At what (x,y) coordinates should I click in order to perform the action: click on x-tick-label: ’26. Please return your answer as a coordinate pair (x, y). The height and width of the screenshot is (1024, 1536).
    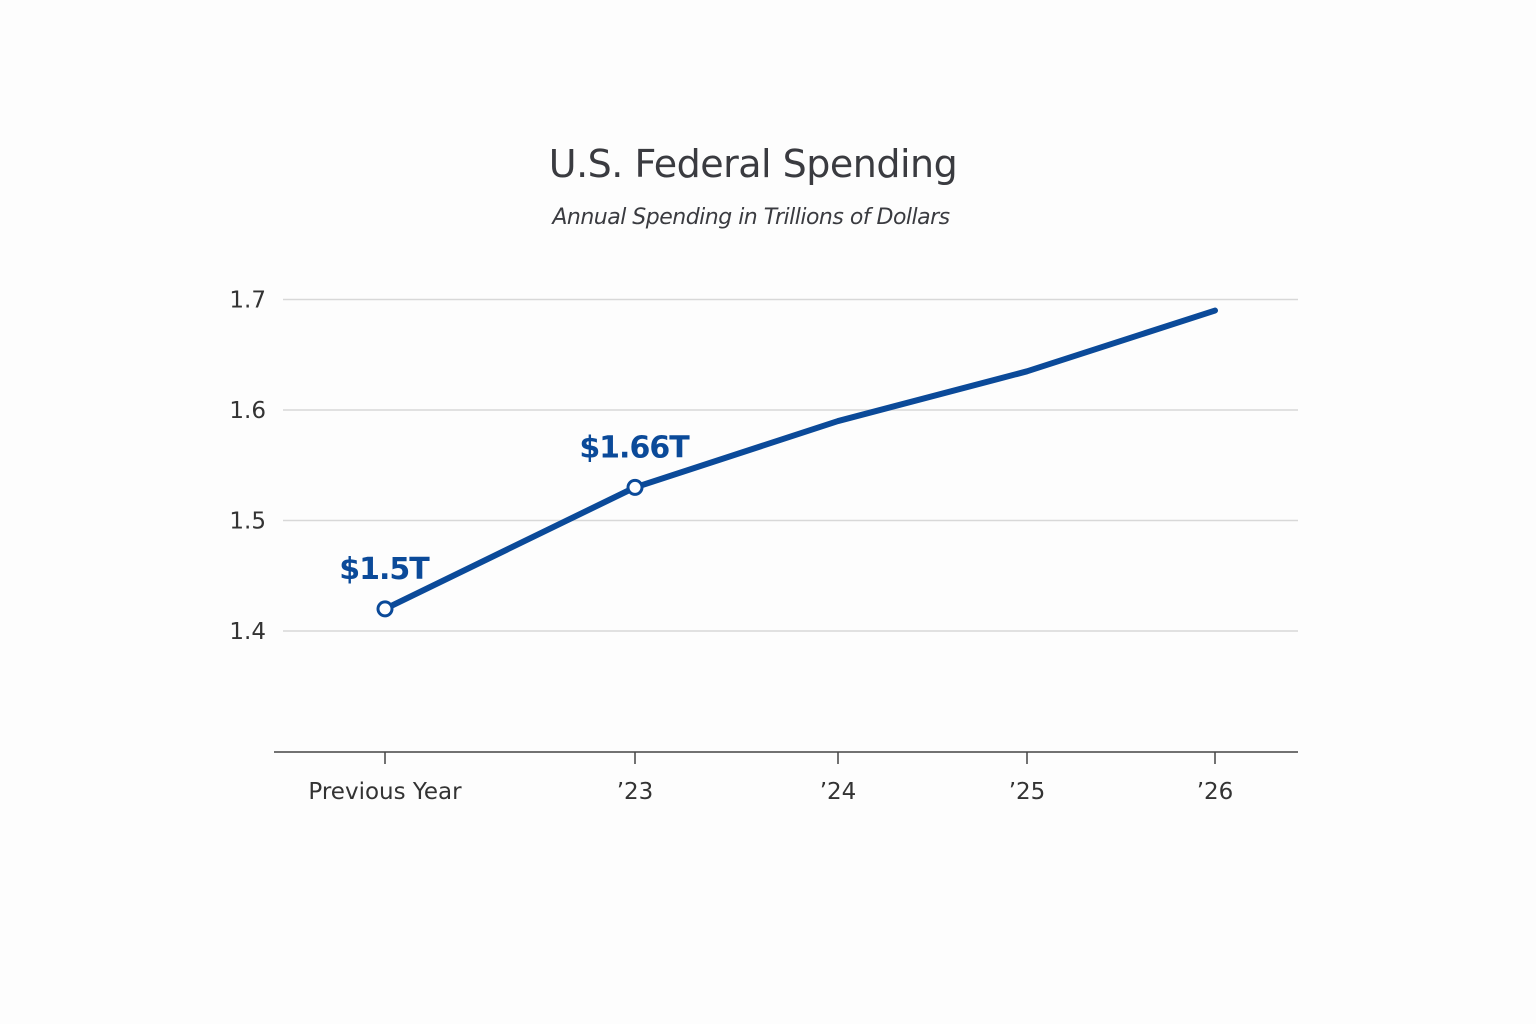
    Looking at the image, I should click on (1215, 792).